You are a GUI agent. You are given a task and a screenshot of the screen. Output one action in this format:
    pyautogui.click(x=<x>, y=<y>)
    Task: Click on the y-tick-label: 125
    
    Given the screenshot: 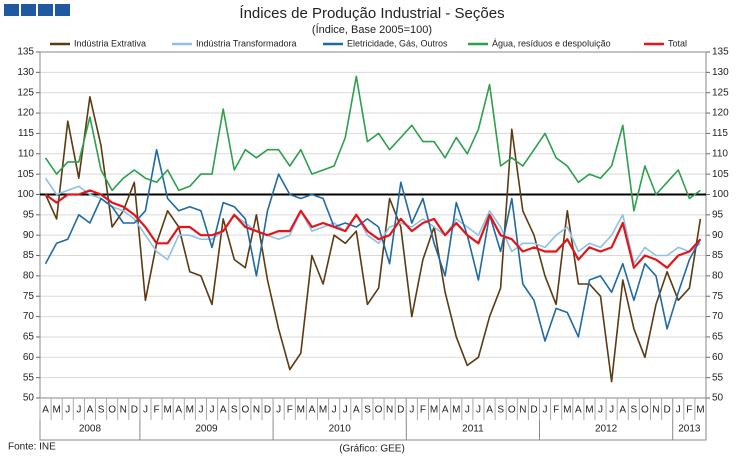 What is the action you would take?
    pyautogui.click(x=25, y=92)
    